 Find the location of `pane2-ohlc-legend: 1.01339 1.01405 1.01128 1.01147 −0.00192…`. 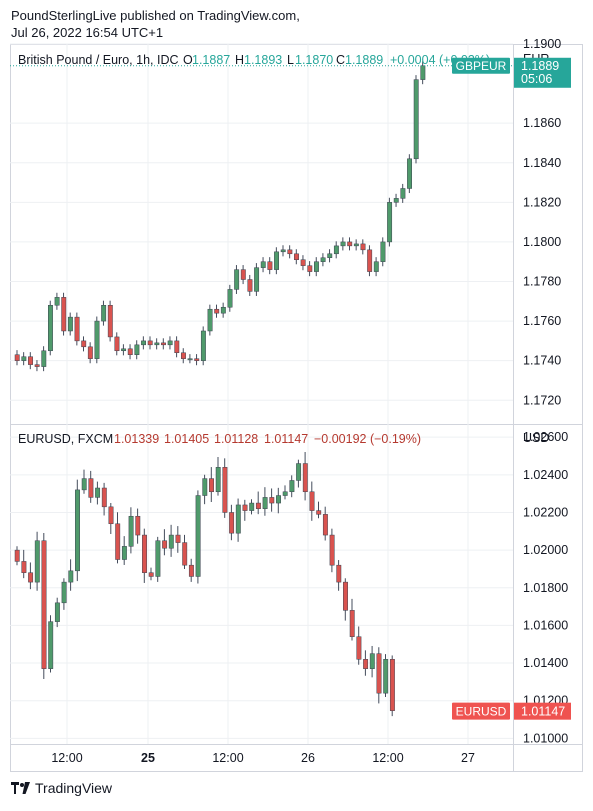

pane2-ohlc-legend: 1.01339 1.01405 1.01128 1.01147 −0.00192… is located at coordinates (267, 439).